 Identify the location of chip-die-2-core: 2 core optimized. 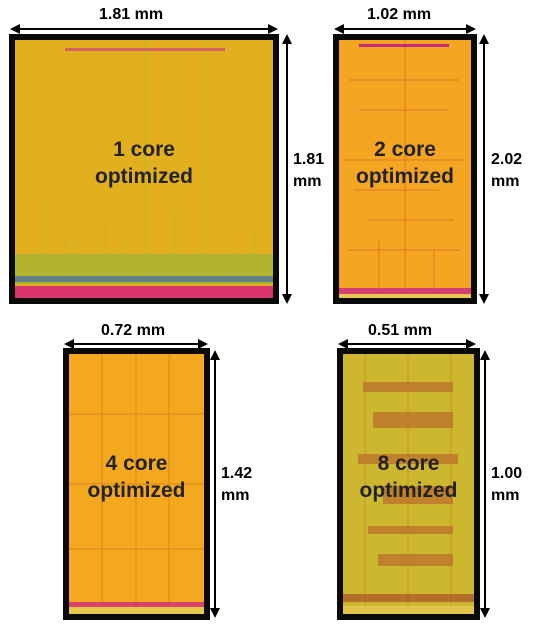
(405, 169).